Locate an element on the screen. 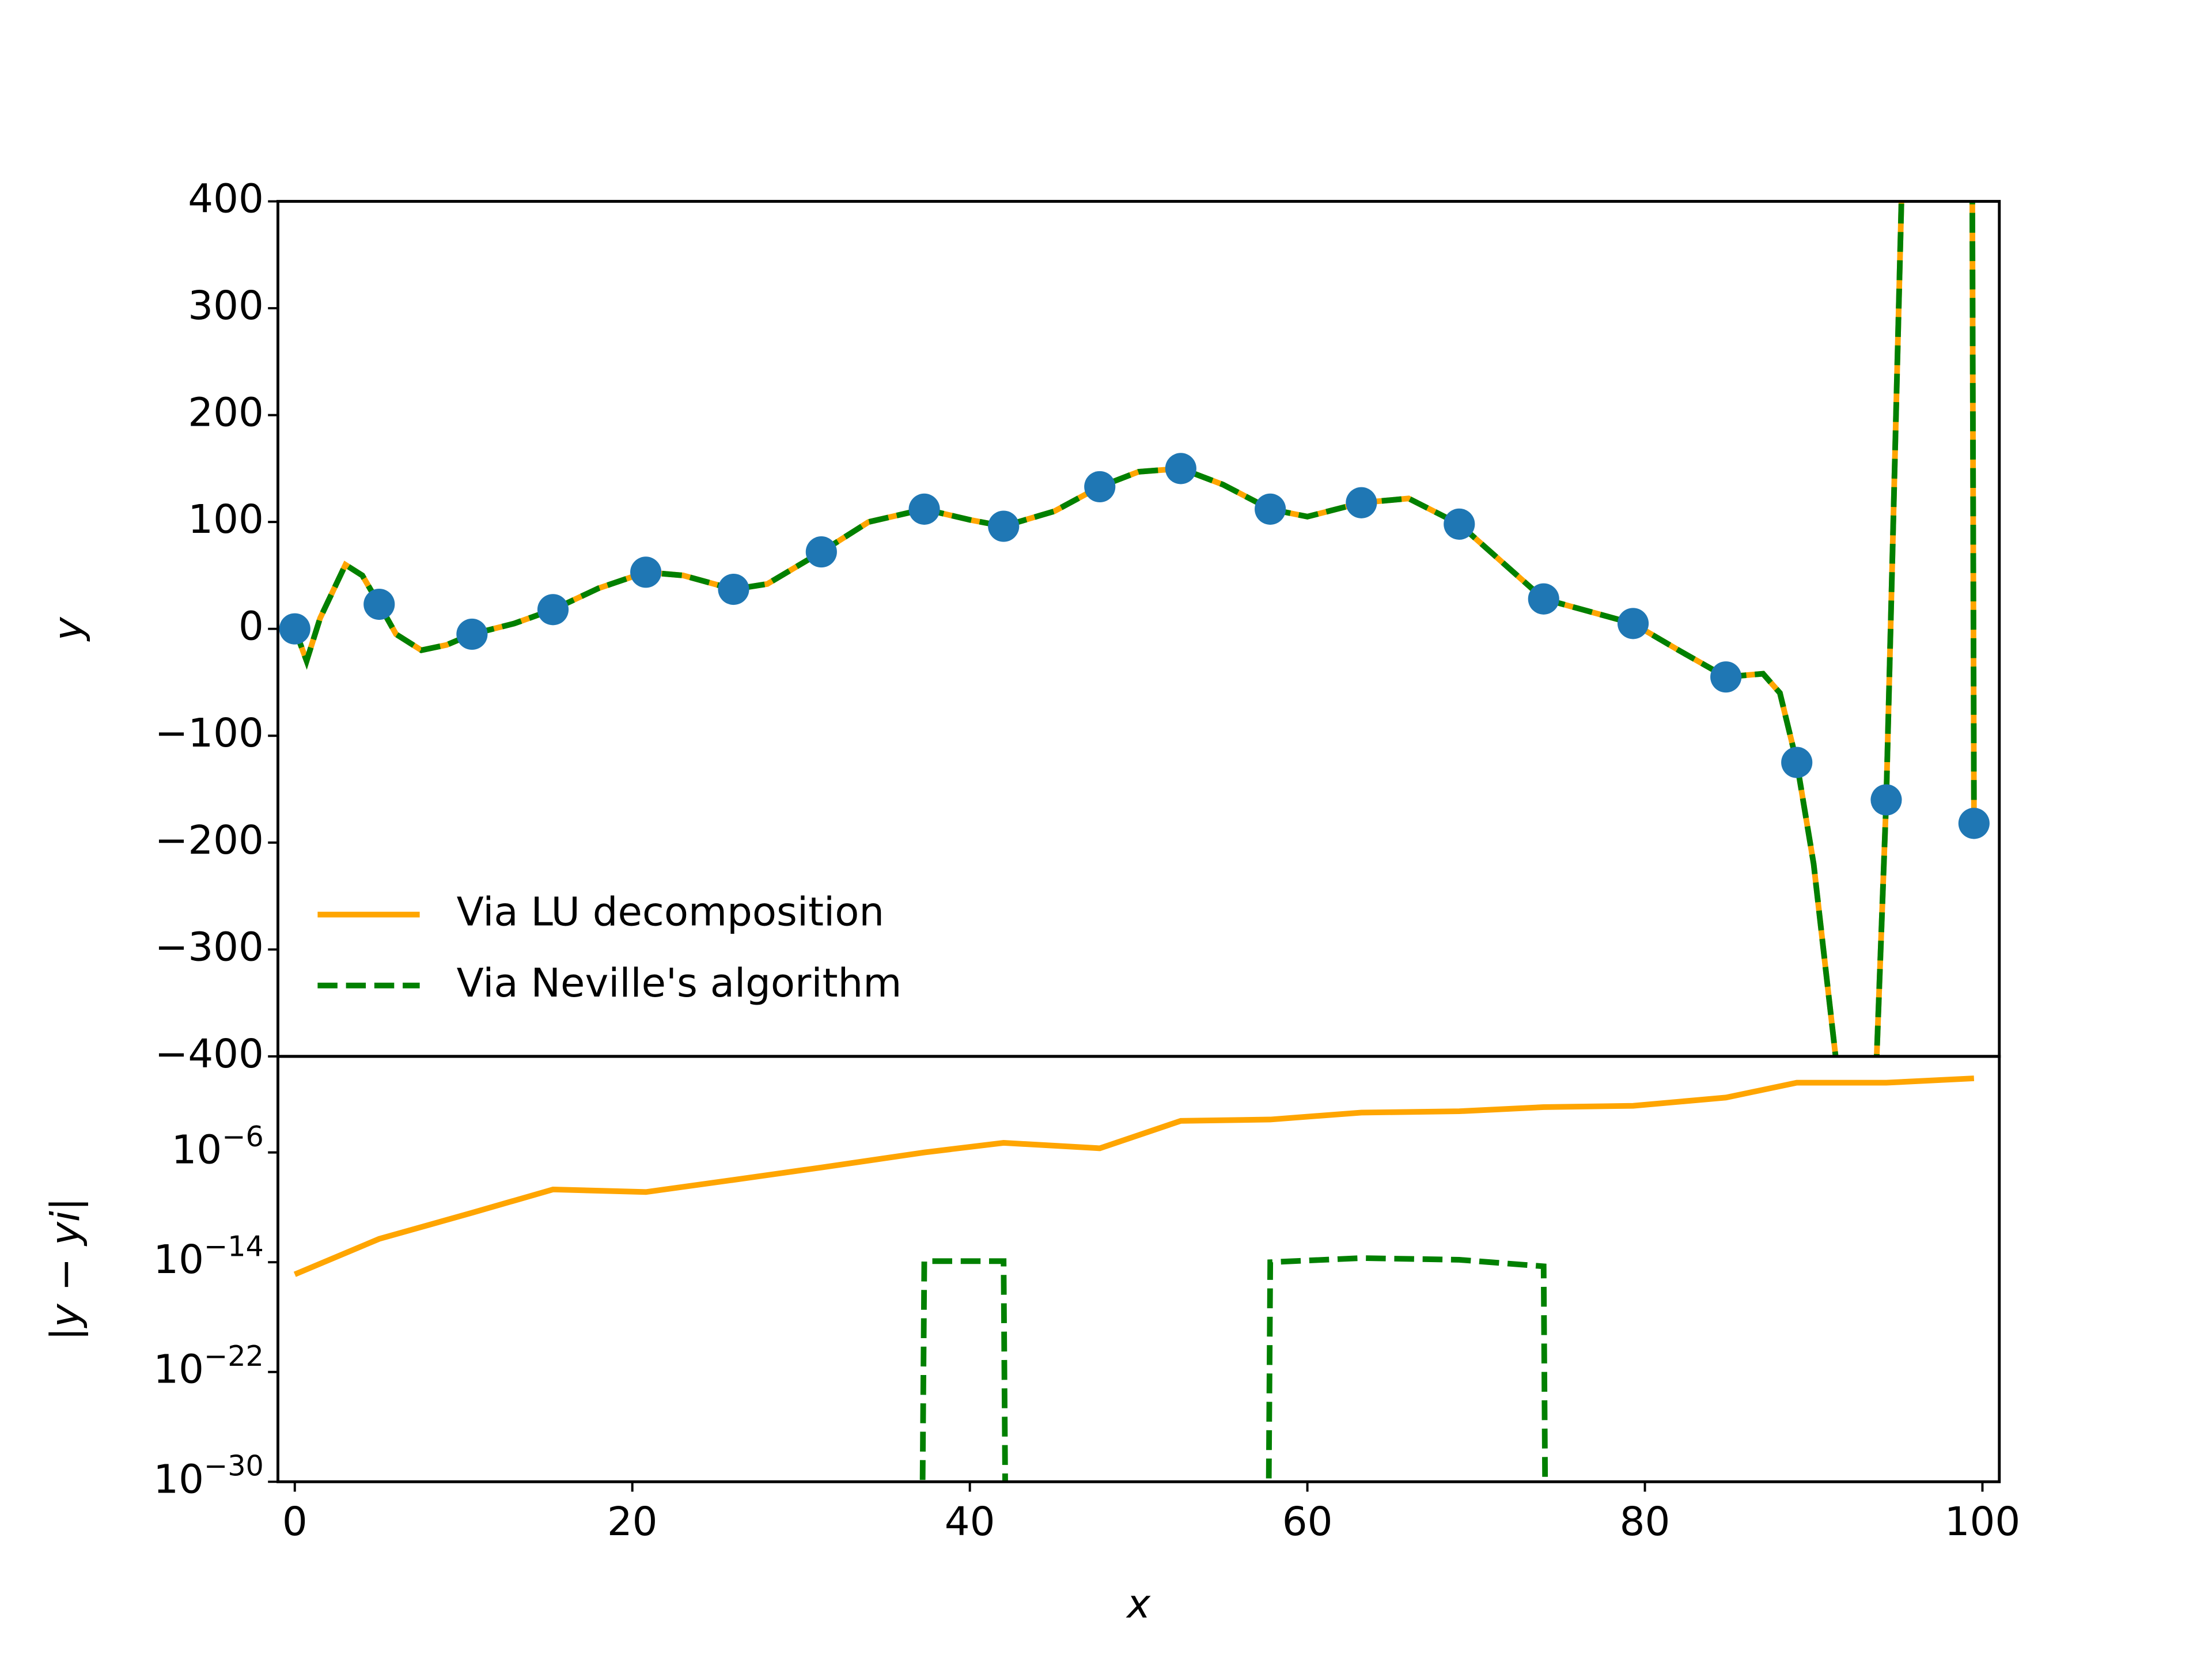 The width and height of the screenshot is (2212, 1659). y-axis-label: y is located at coordinates (69, 629).